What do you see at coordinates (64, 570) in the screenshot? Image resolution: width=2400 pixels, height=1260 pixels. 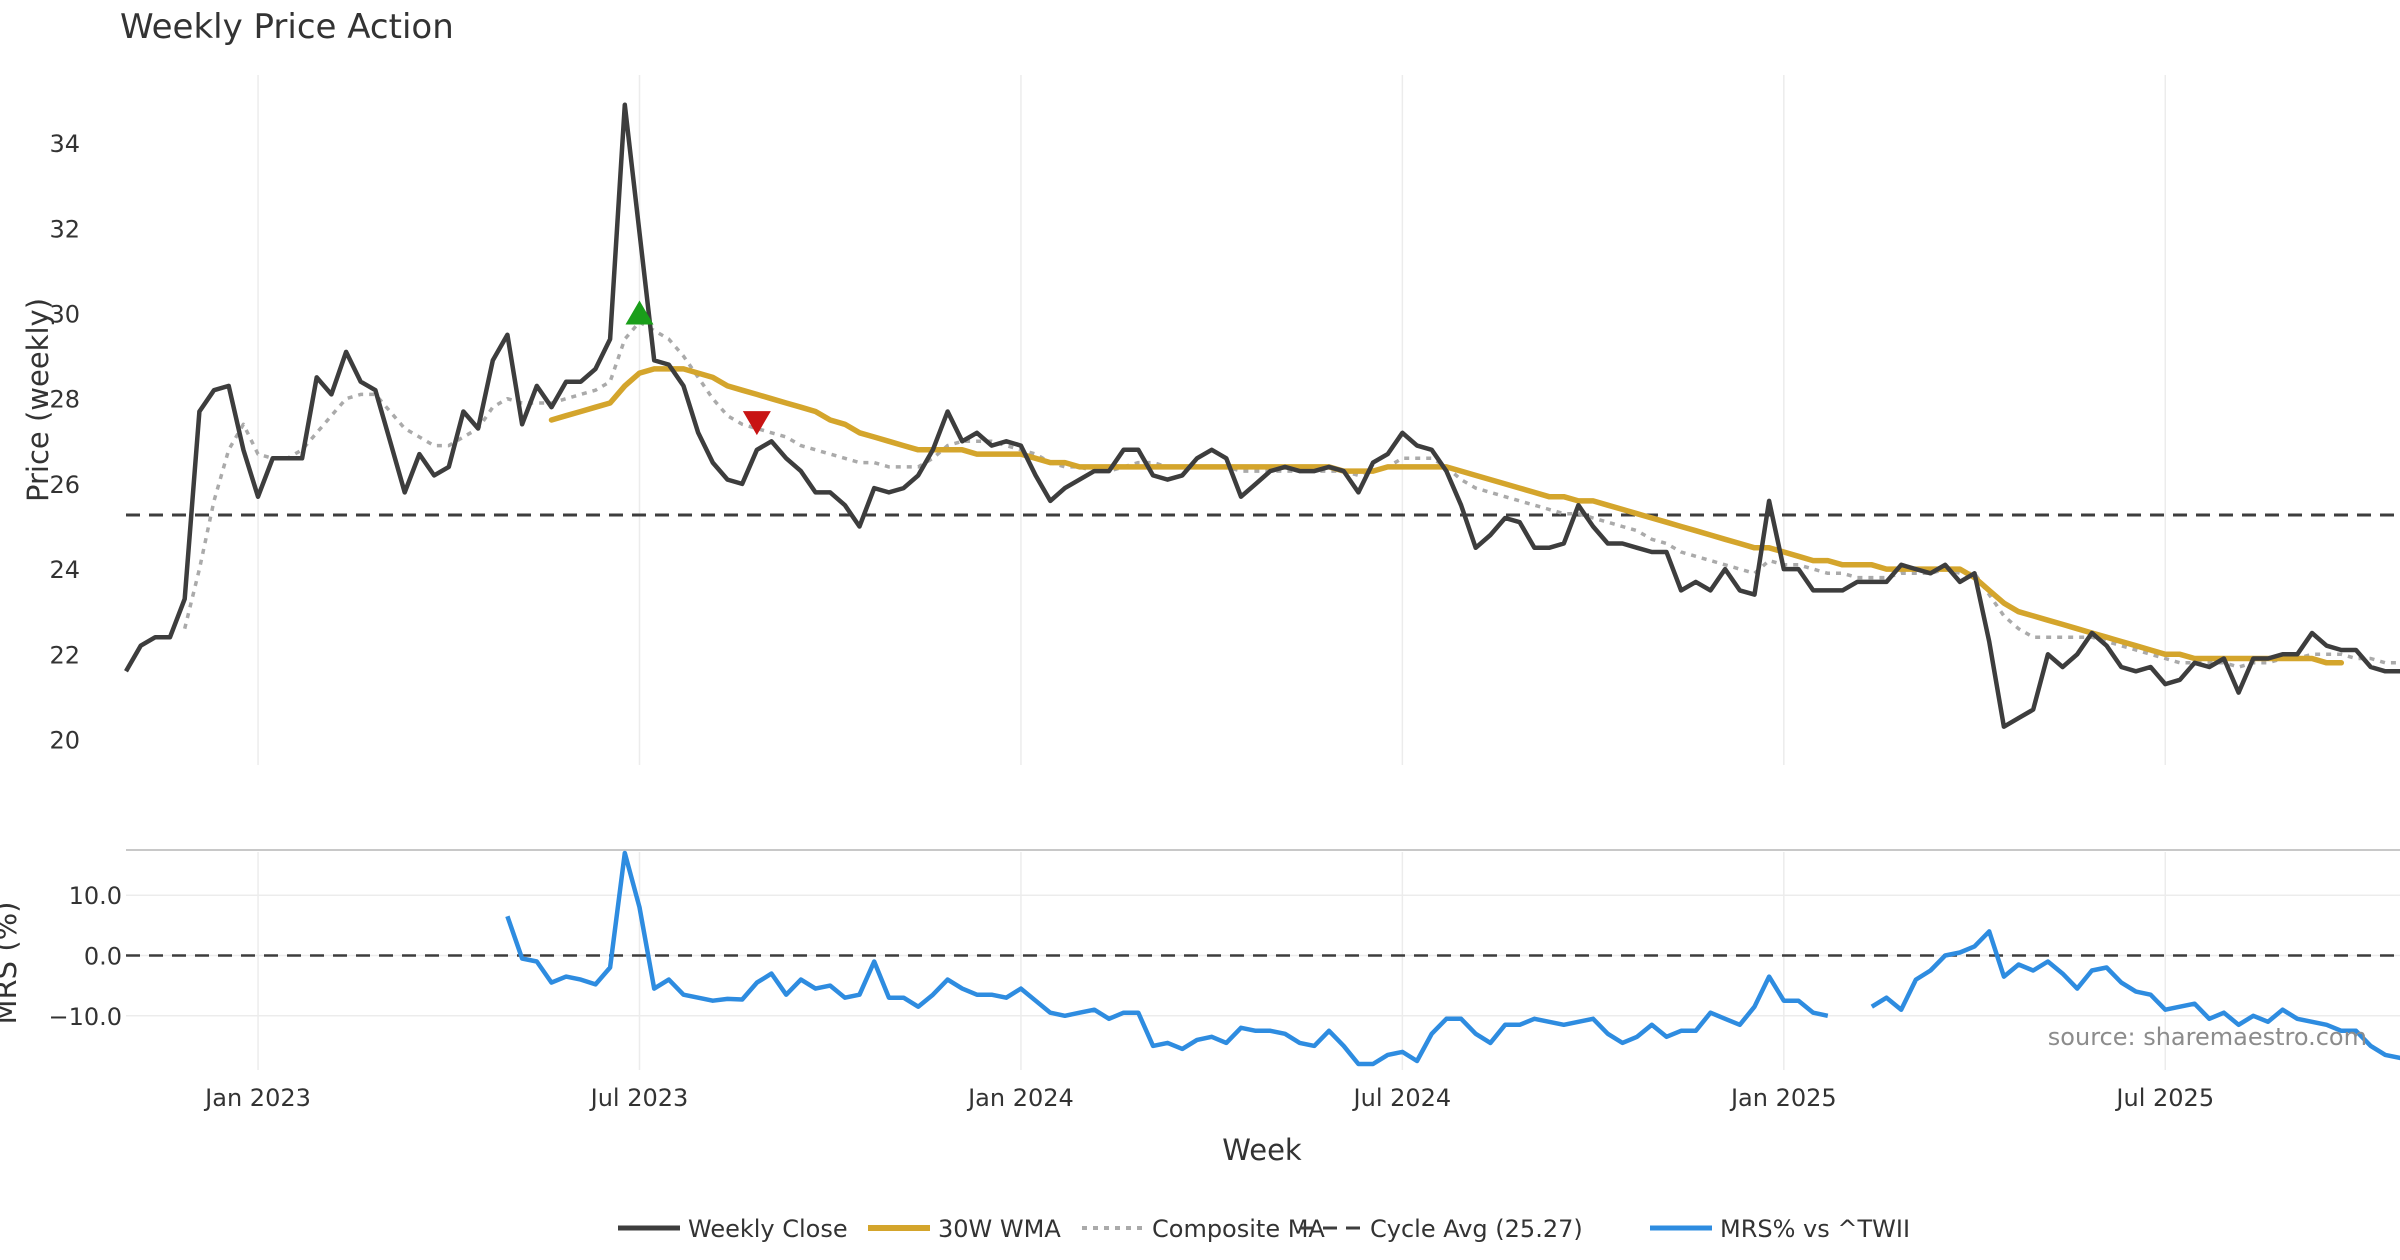 I see `price-y-tick-label: 24` at bounding box center [64, 570].